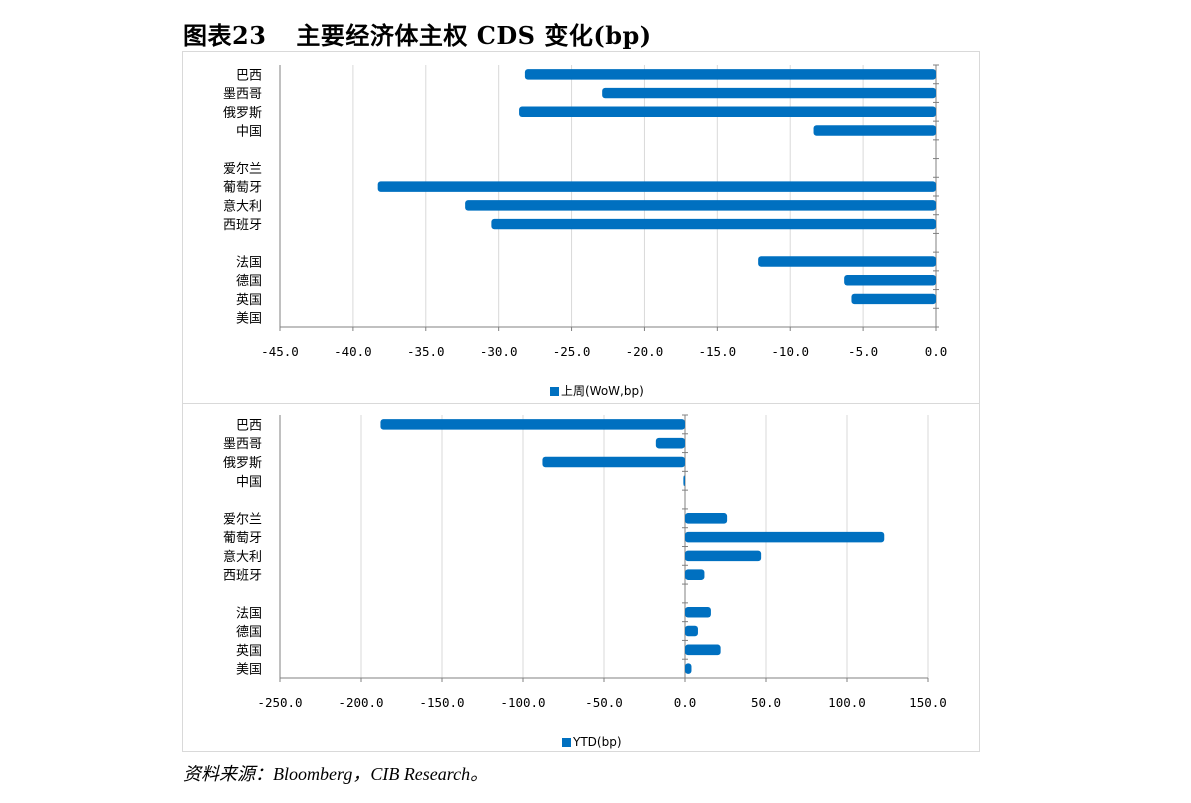 The width and height of the screenshot is (1191, 803). What do you see at coordinates (928, 702) in the screenshot?
I see `x-tick-label: 150.0` at bounding box center [928, 702].